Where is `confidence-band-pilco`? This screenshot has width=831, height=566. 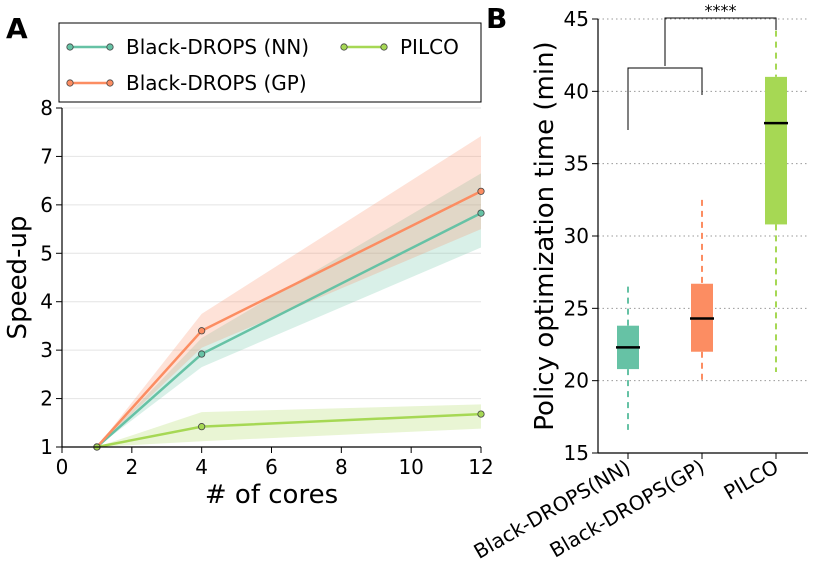 confidence-band-pilco is located at coordinates (289, 425).